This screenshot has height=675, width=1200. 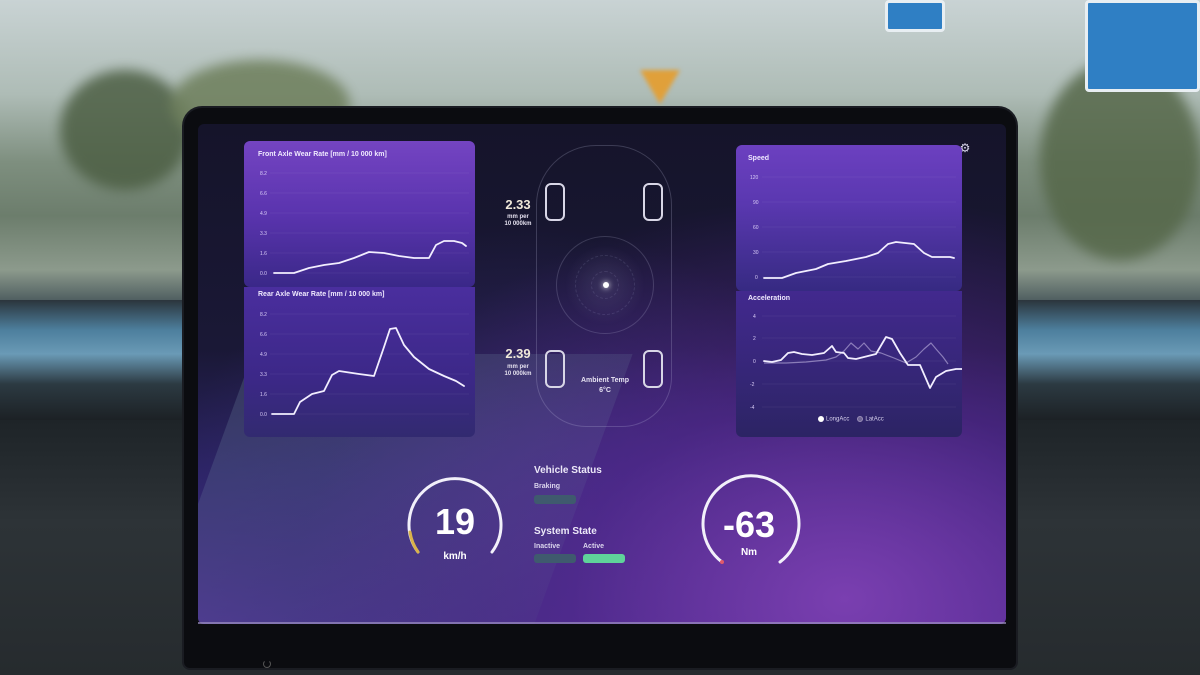 What do you see at coordinates (455, 521) in the screenshot?
I see `speed-value: 19` at bounding box center [455, 521].